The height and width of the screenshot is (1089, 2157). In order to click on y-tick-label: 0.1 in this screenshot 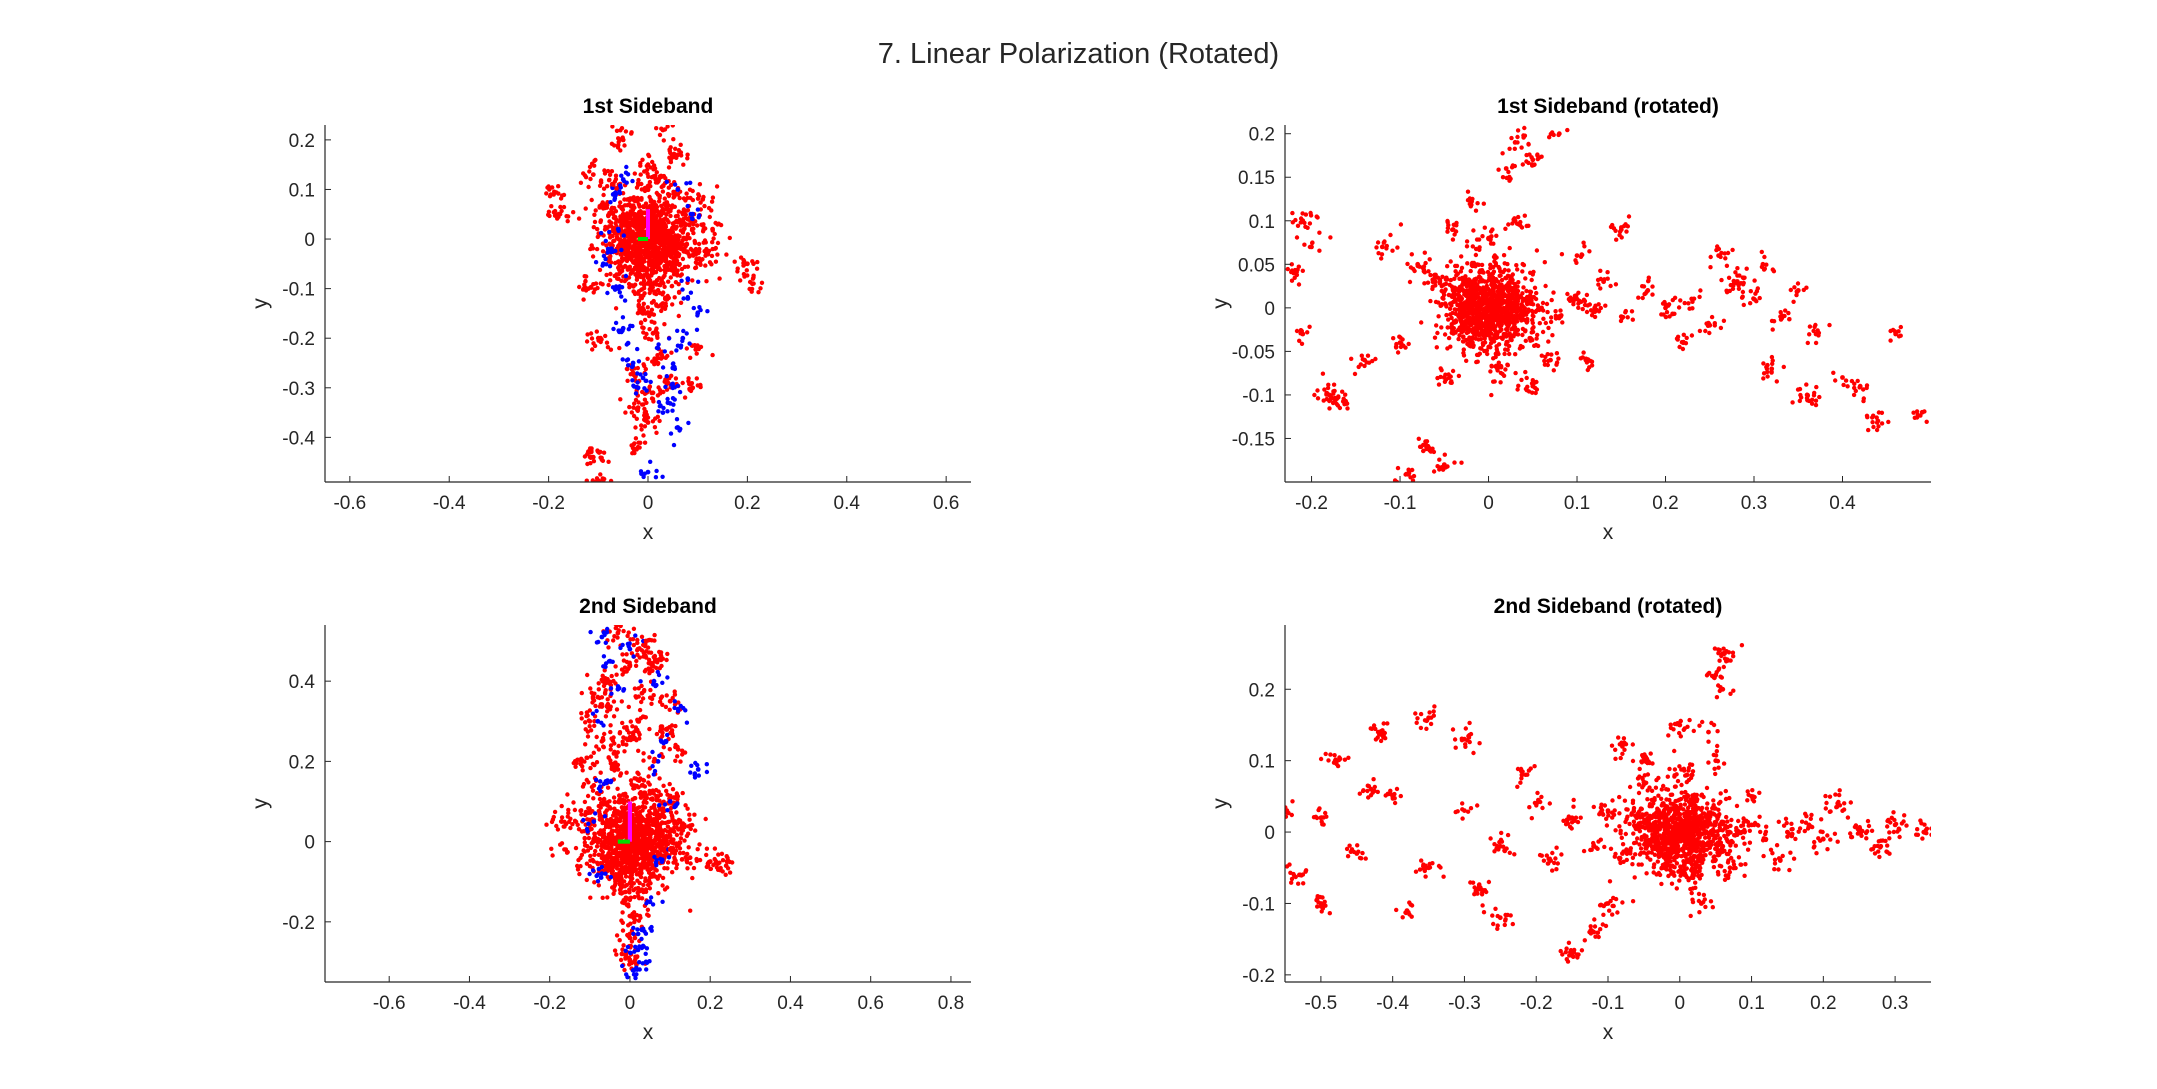, I will do `click(302, 190)`.